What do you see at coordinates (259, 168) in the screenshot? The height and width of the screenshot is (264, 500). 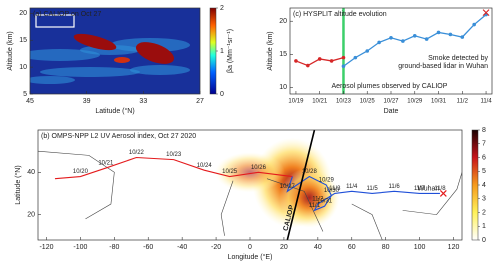 I see `point-label: 10/26` at bounding box center [259, 168].